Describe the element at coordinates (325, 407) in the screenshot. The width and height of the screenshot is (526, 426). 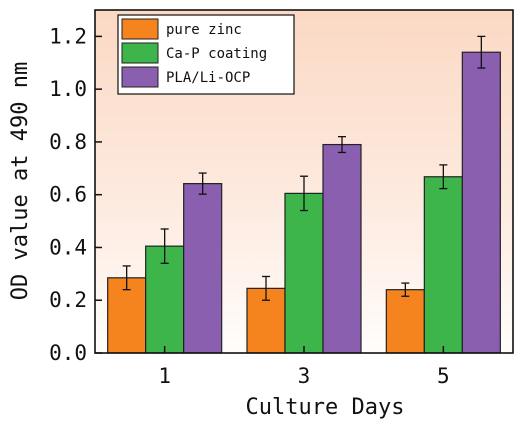
I see `x-axis-title: Culture Days` at that location.